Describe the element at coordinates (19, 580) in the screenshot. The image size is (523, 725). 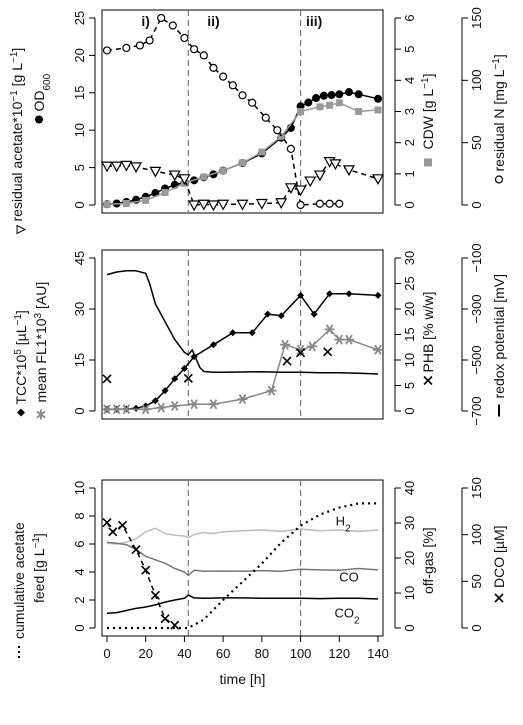
I see `label-fragment: cumulative acetate` at that location.